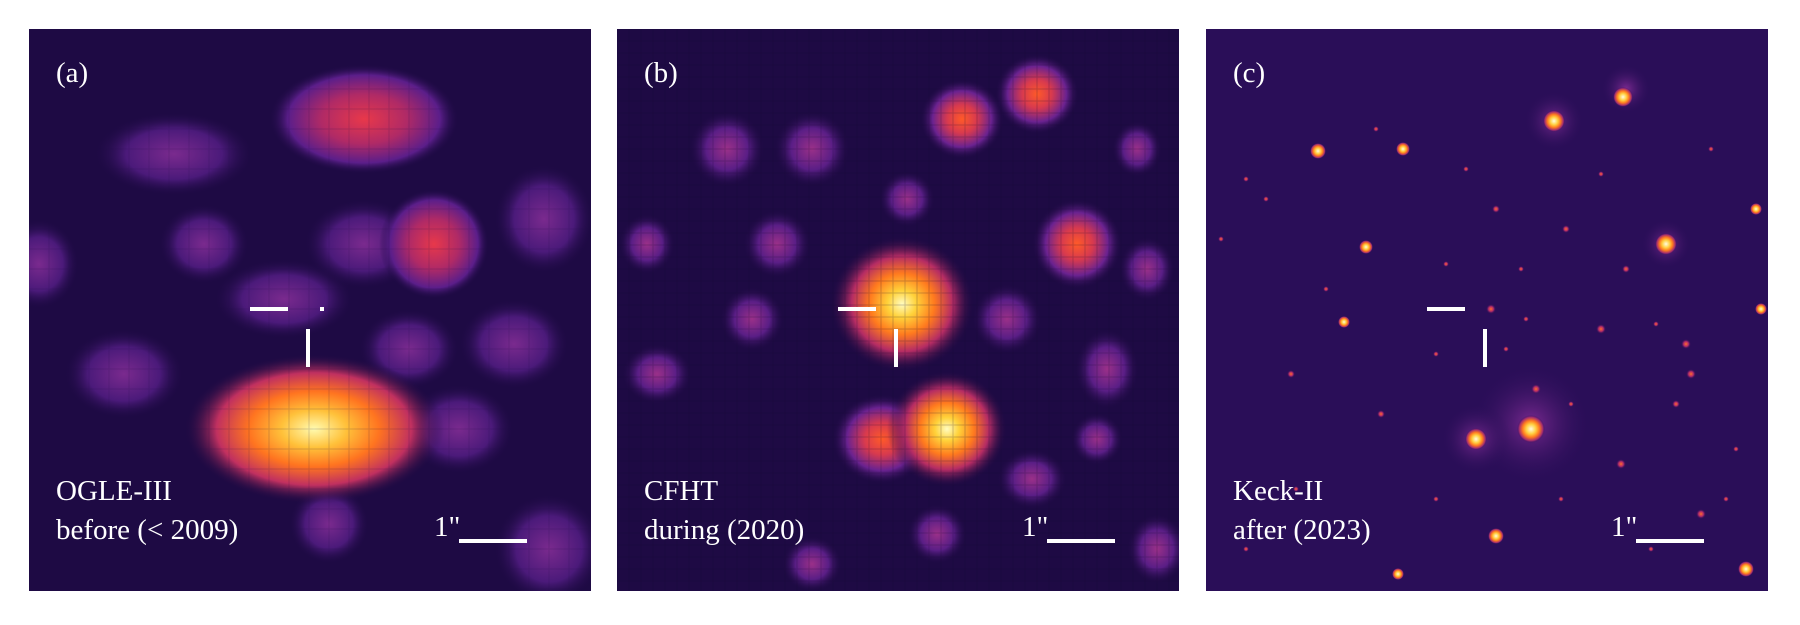 The image size is (1800, 625). What do you see at coordinates (147, 511) in the screenshot?
I see `panel-caption: OGLE-III before (< 2009)` at bounding box center [147, 511].